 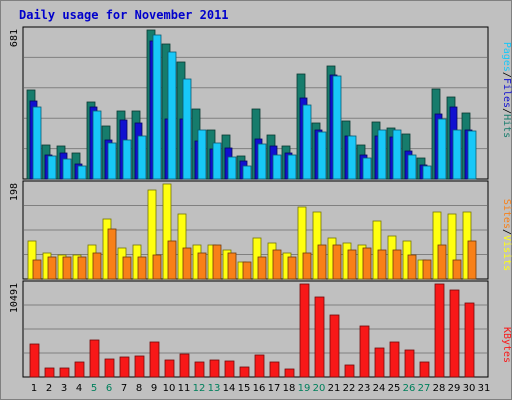 I want to click on day-label-5: 5, so click(x=94, y=388).